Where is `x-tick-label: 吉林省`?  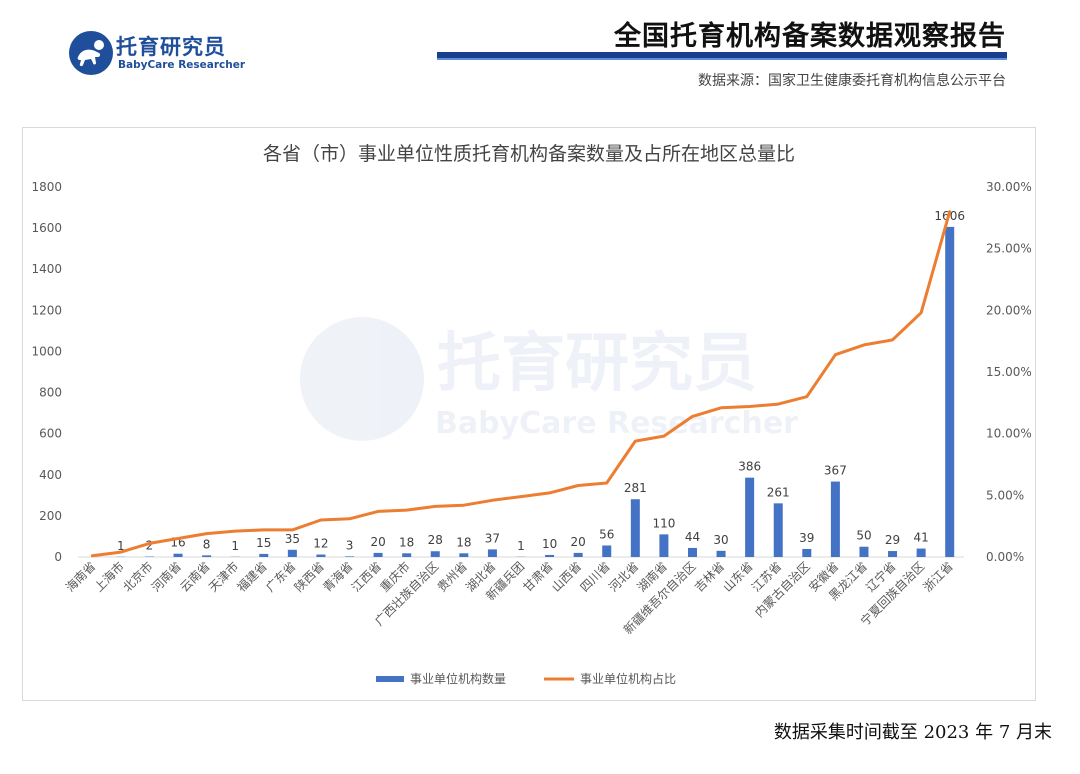 x-tick-label: 吉林省 is located at coordinates (709, 576).